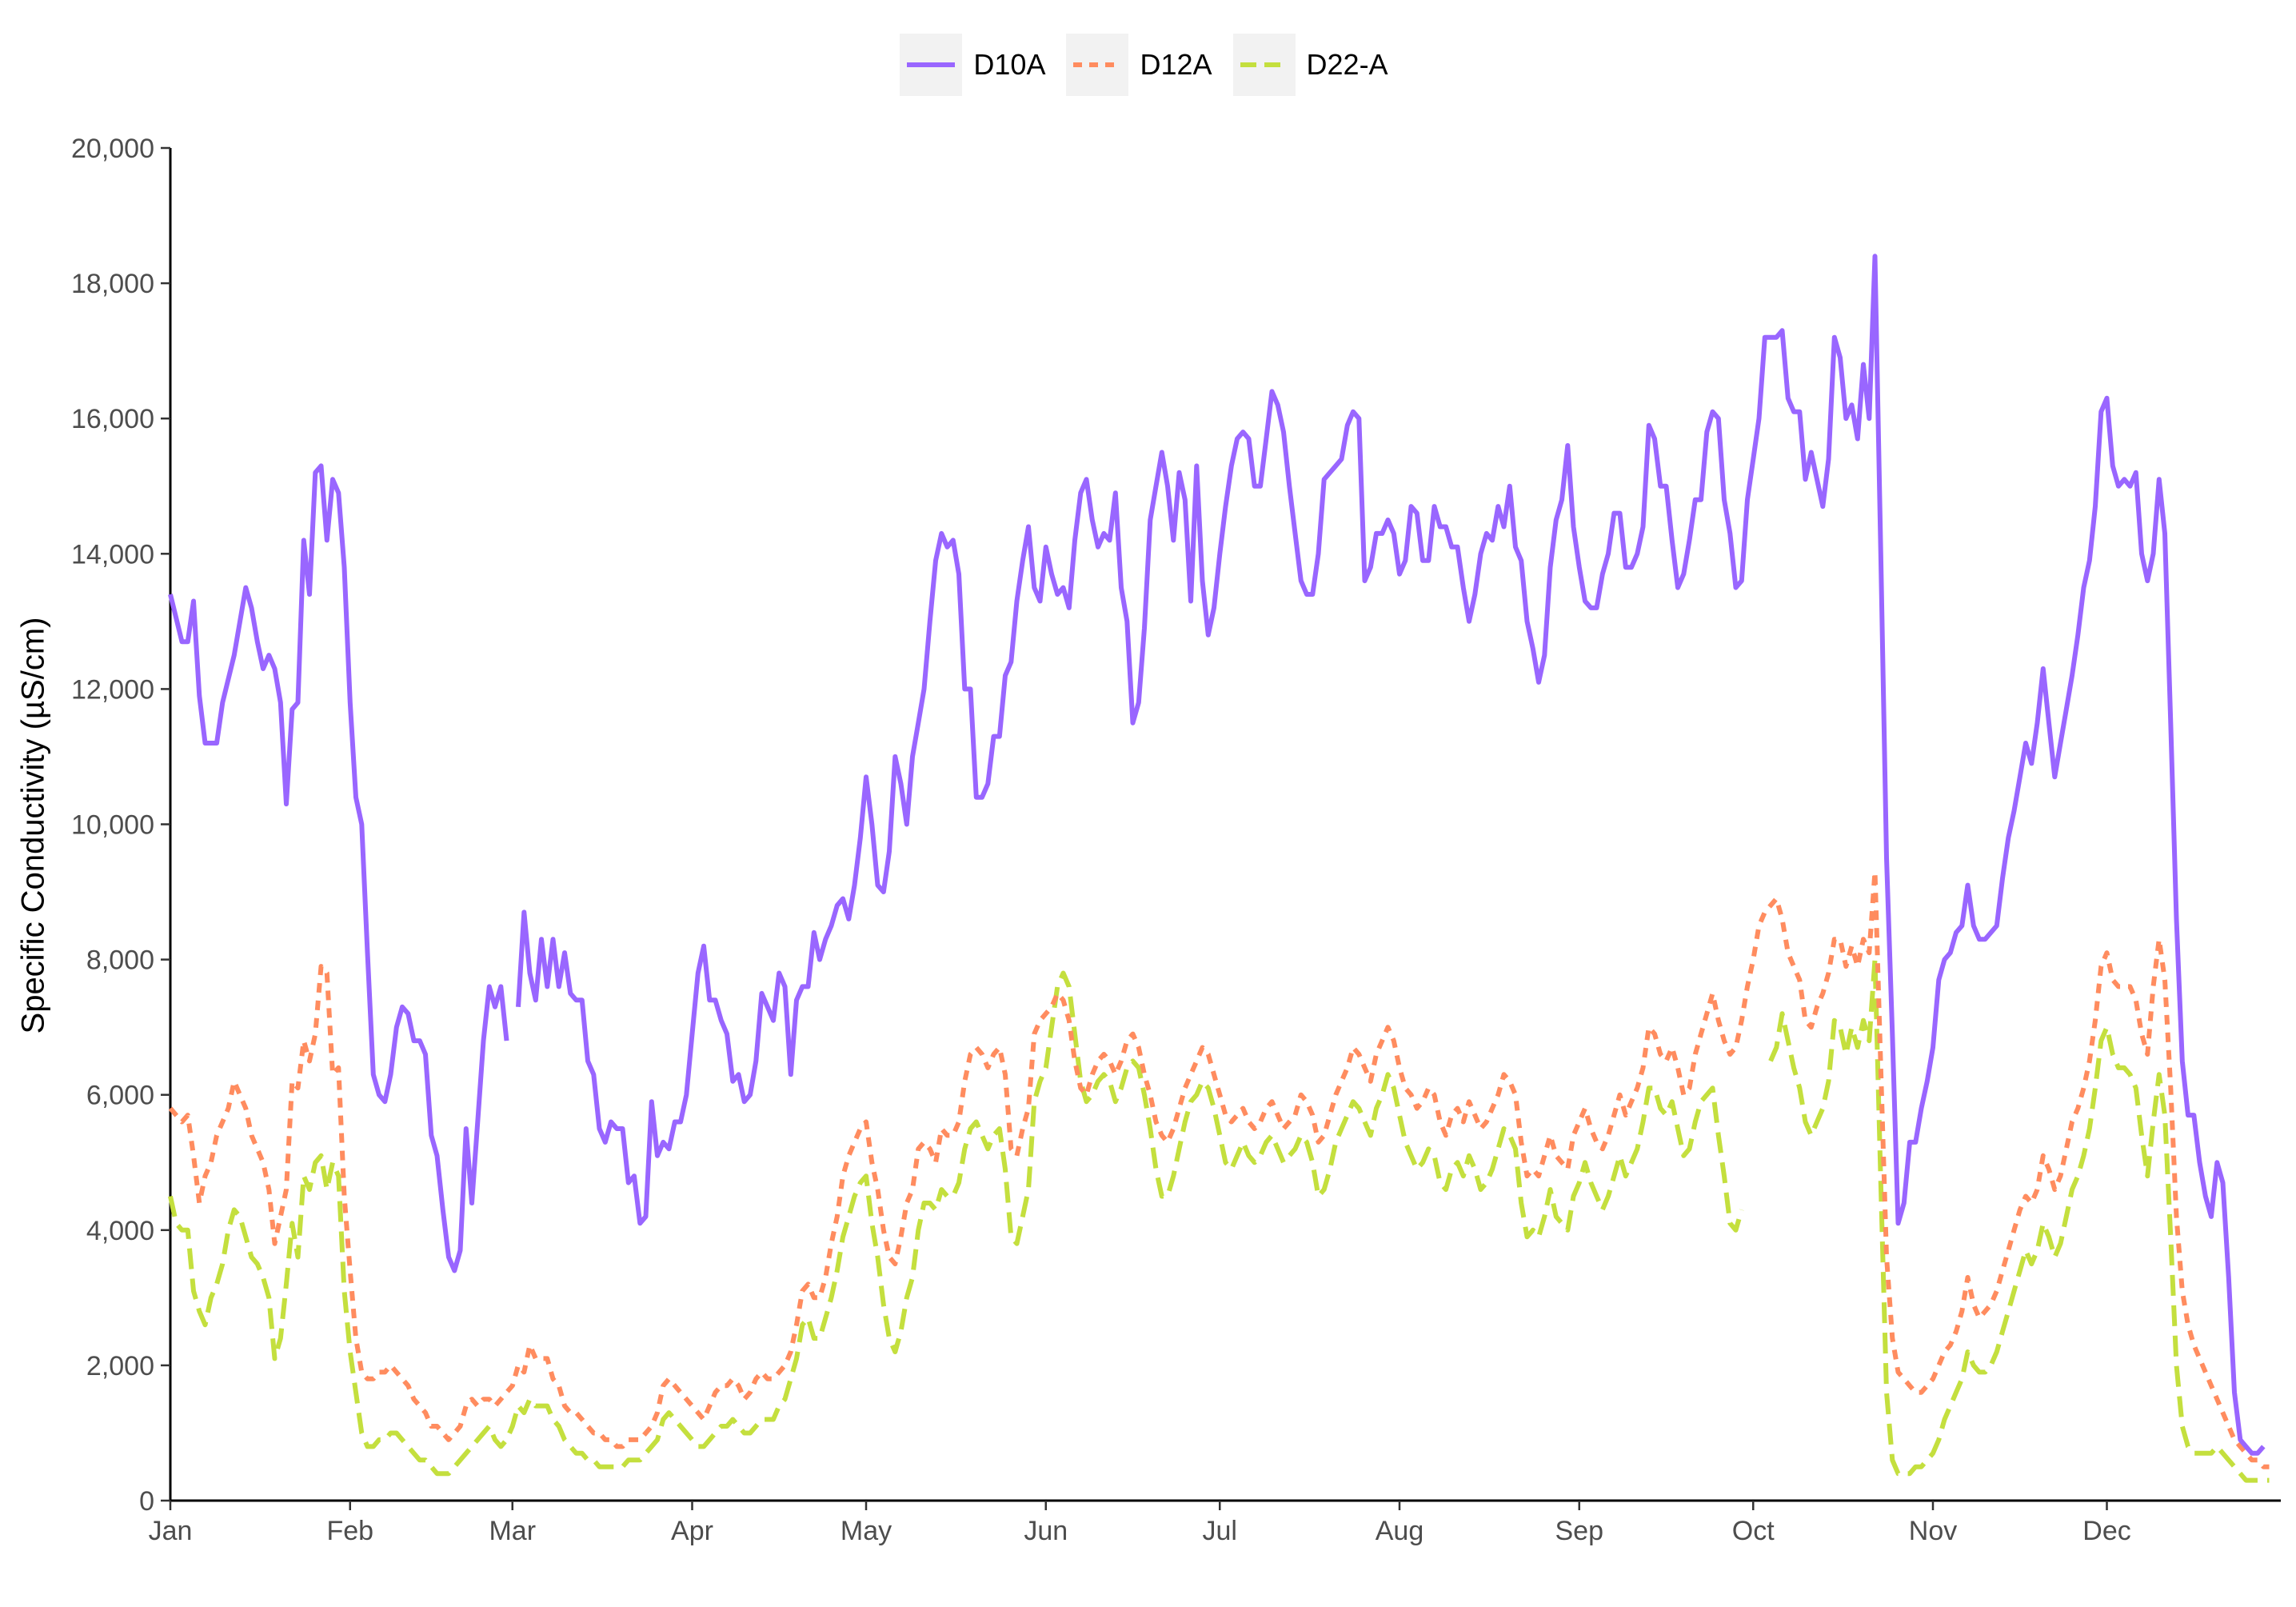 This screenshot has height=1607, width=2296. What do you see at coordinates (1347, 64) in the screenshot?
I see `legend-label: D22-A` at bounding box center [1347, 64].